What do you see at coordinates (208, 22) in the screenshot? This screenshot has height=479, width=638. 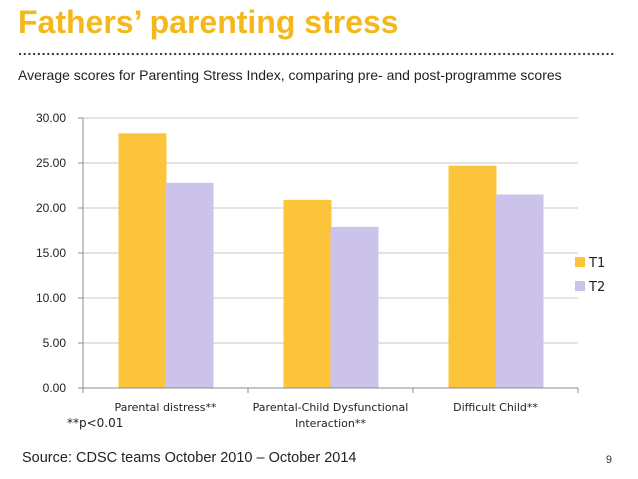 I see `slide-title: Fathers’ parenting stress` at bounding box center [208, 22].